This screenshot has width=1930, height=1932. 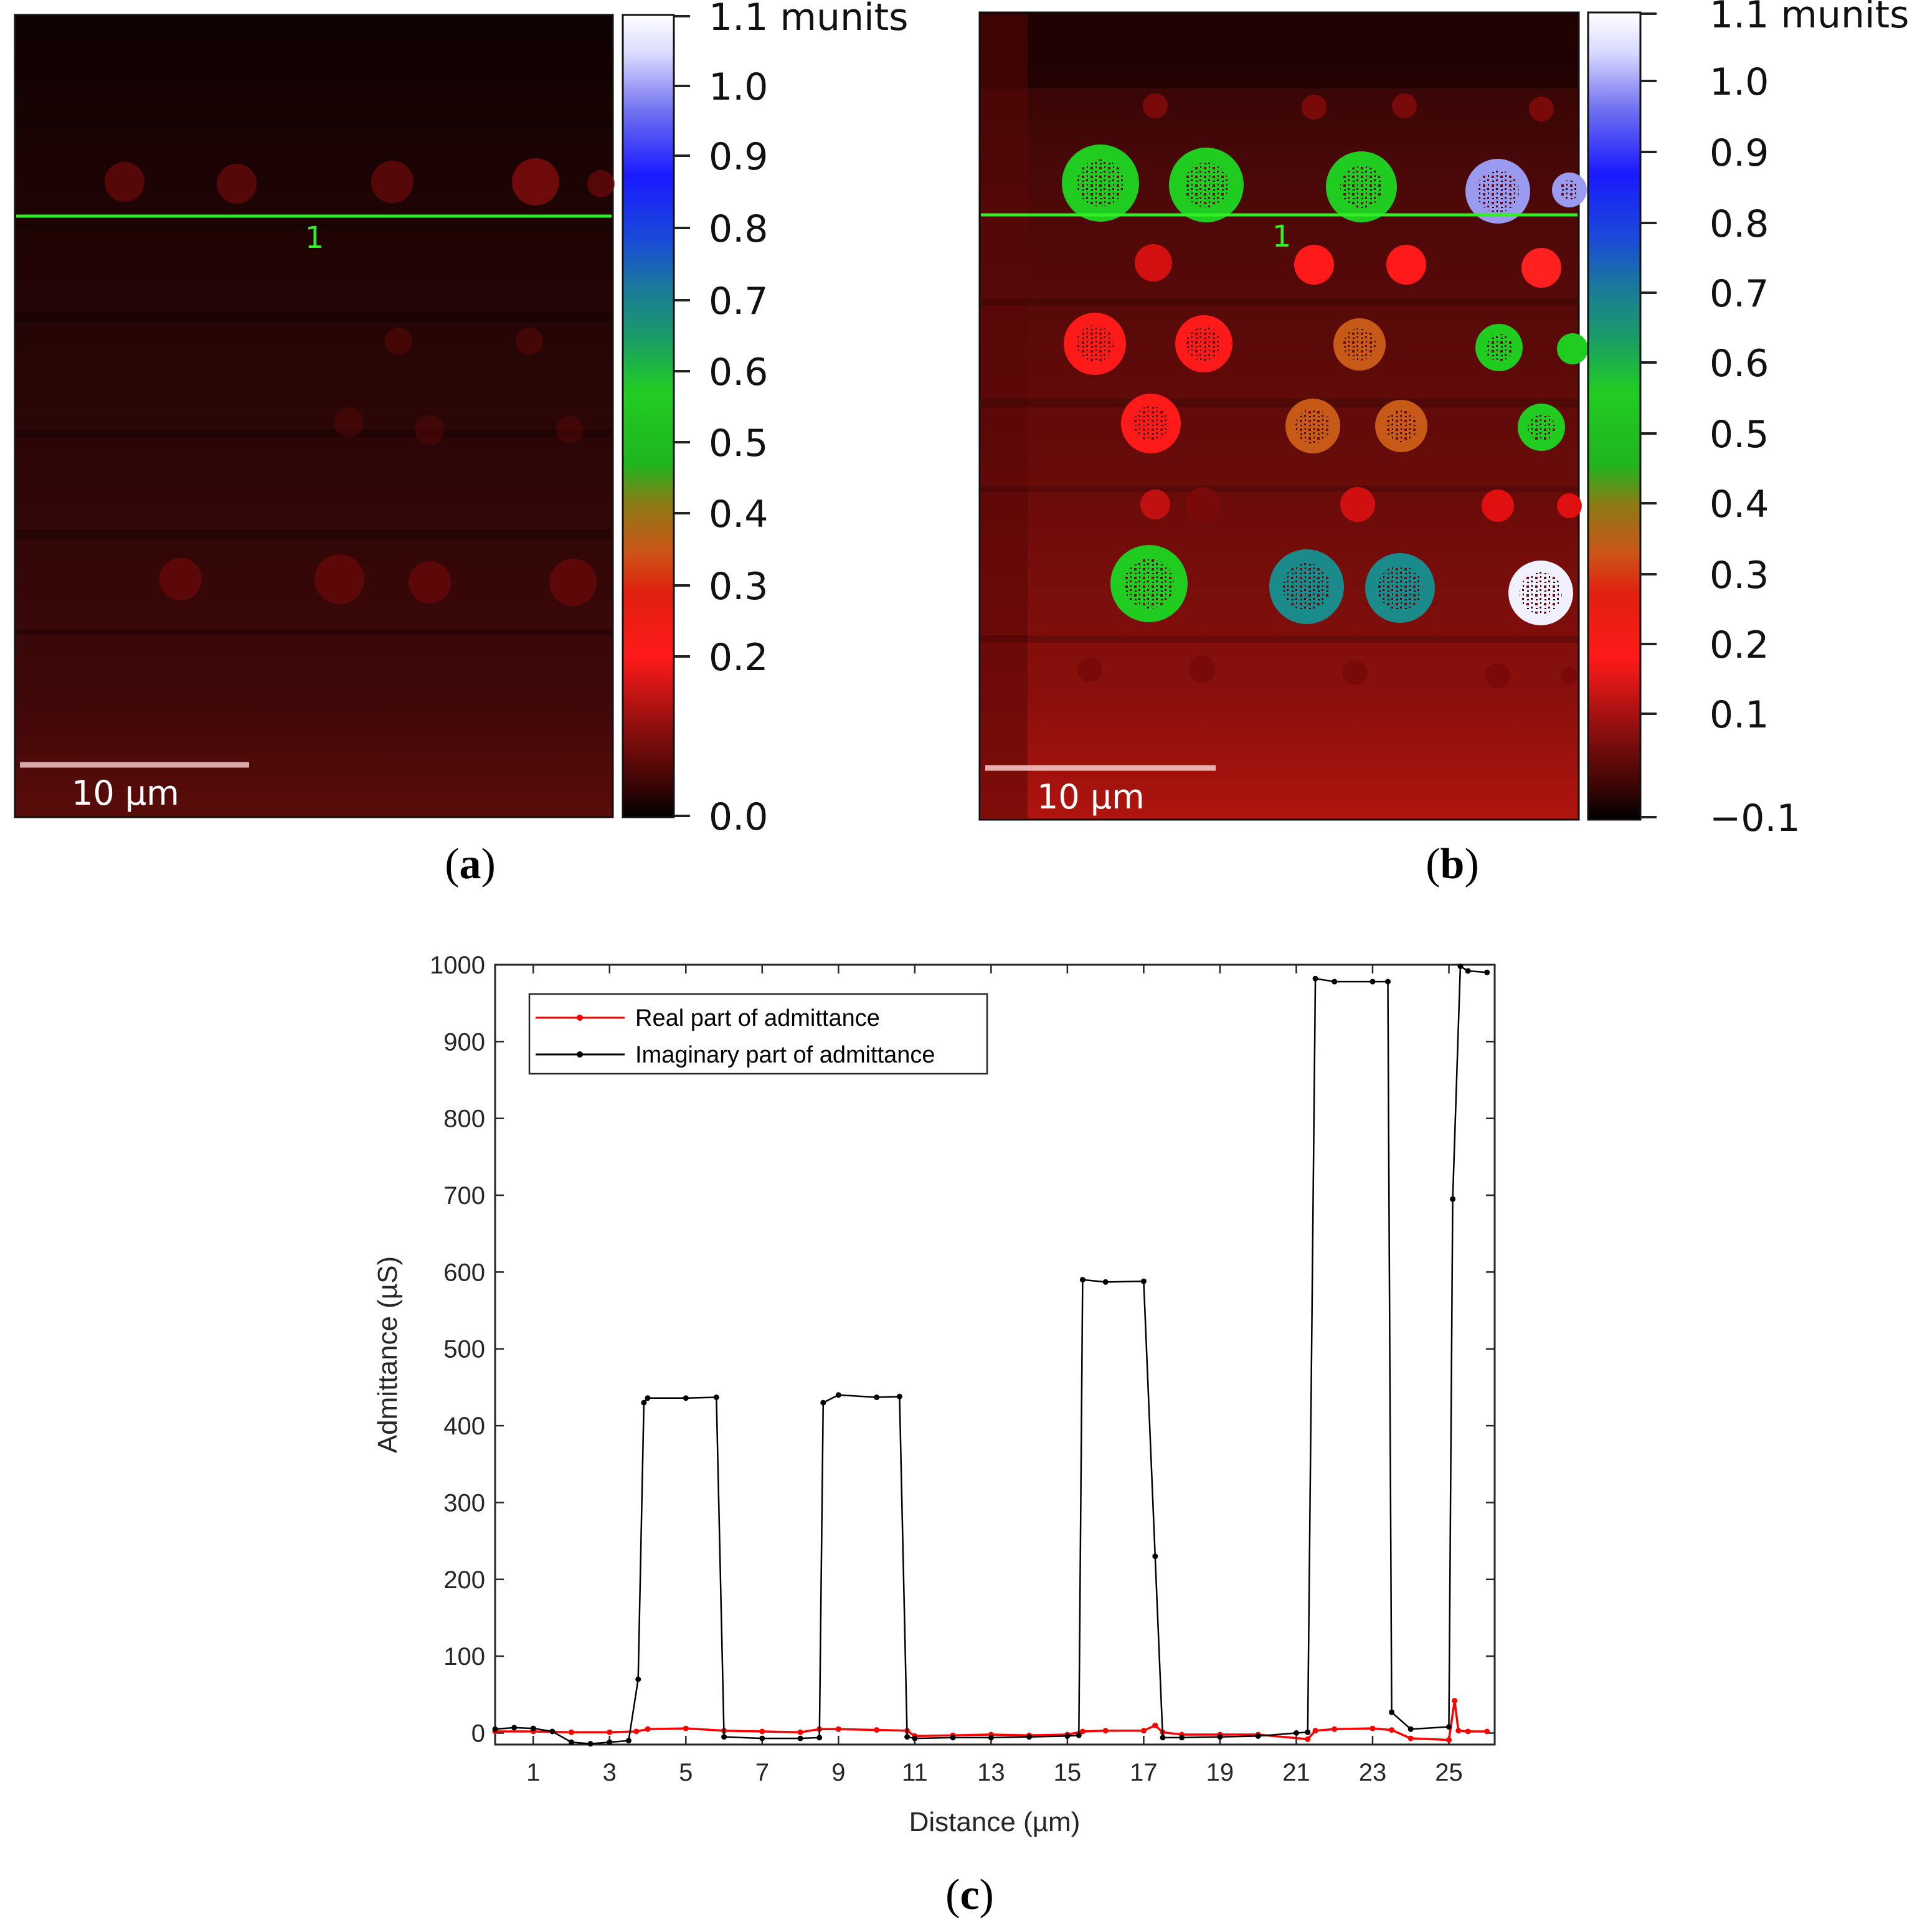 I want to click on x-tick-label: 21, so click(x=1296, y=1773).